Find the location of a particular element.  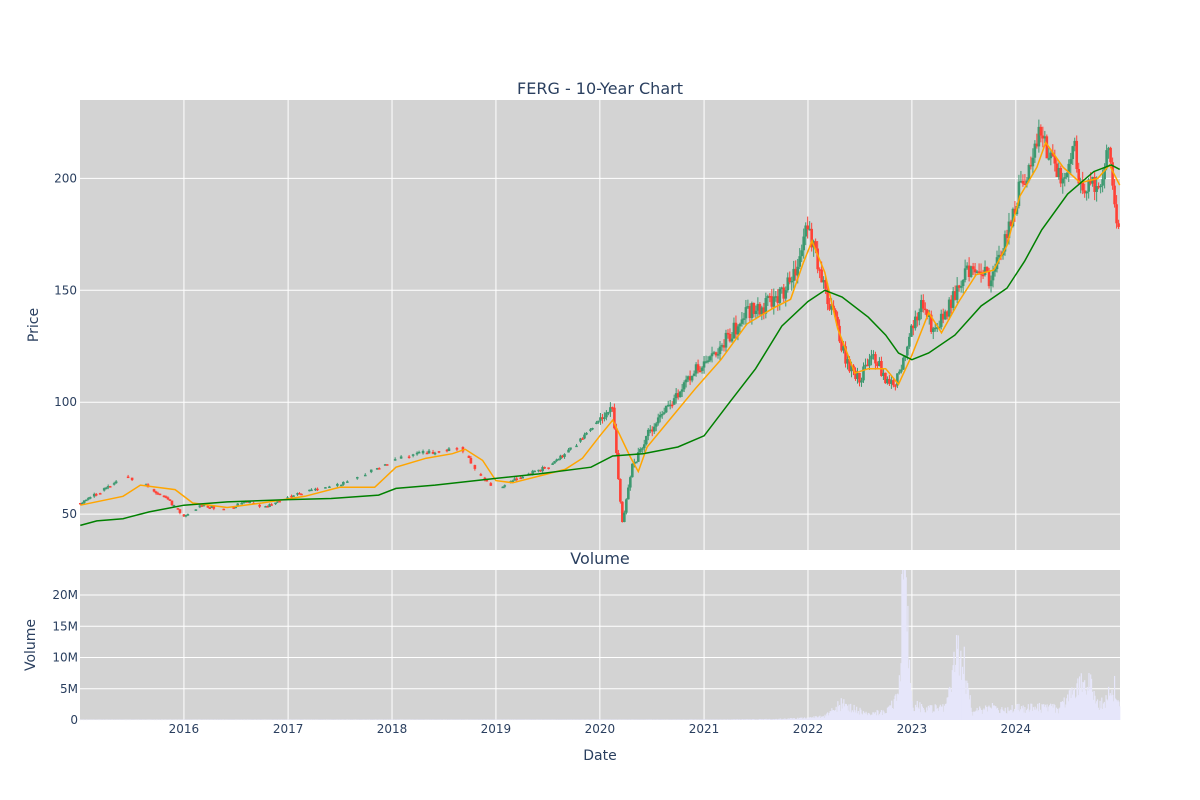

volume-x-ticks: 2016 2017 2018 2019 2020 2021 2022 2023 2024 is located at coordinates (600, 729).